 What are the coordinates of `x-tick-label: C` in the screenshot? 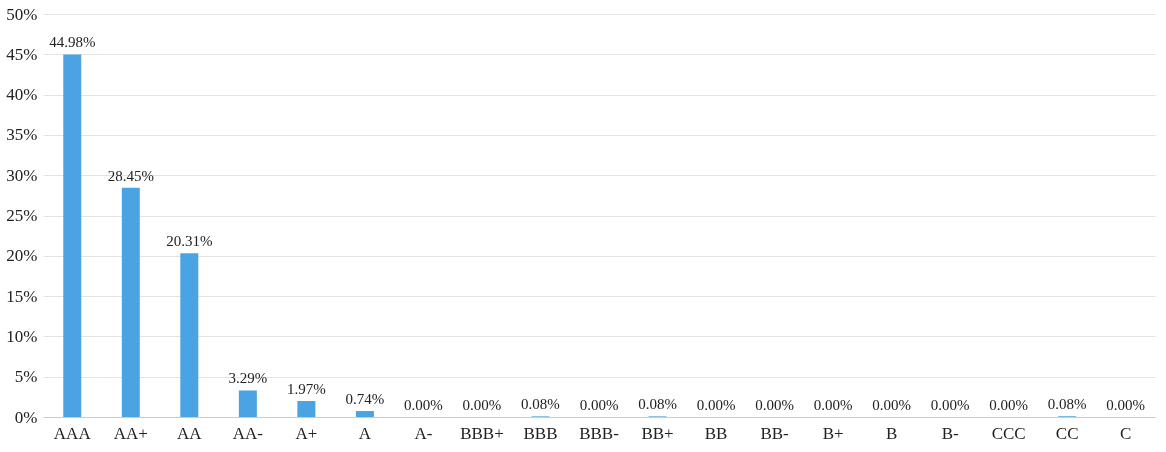 It's located at (1126, 433).